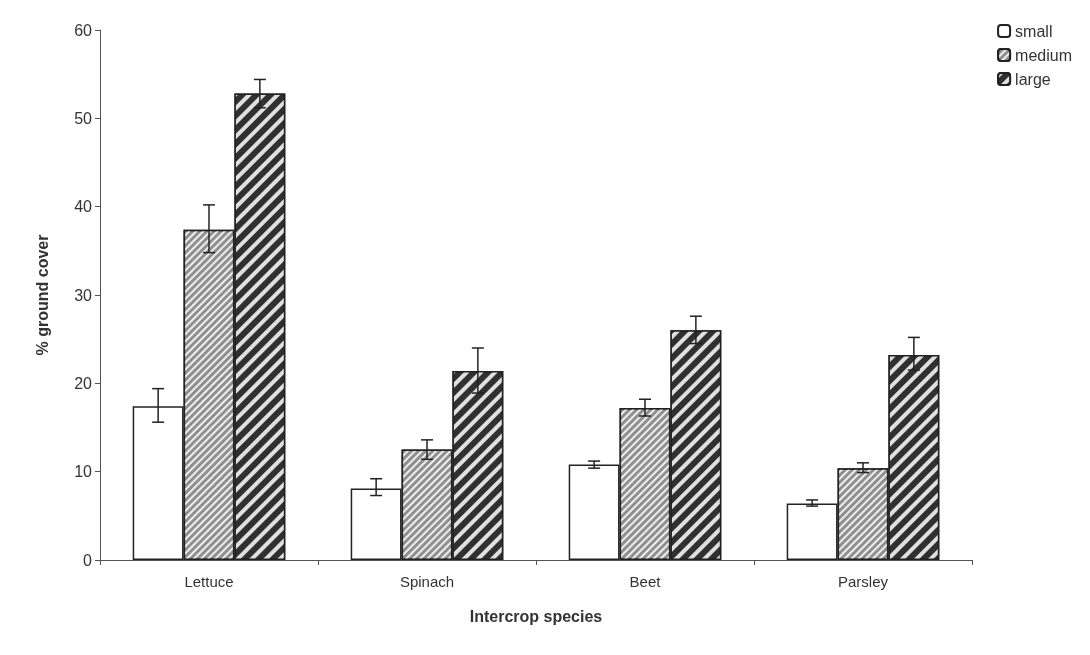  What do you see at coordinates (1034, 31) in the screenshot?
I see `legend-label: small` at bounding box center [1034, 31].